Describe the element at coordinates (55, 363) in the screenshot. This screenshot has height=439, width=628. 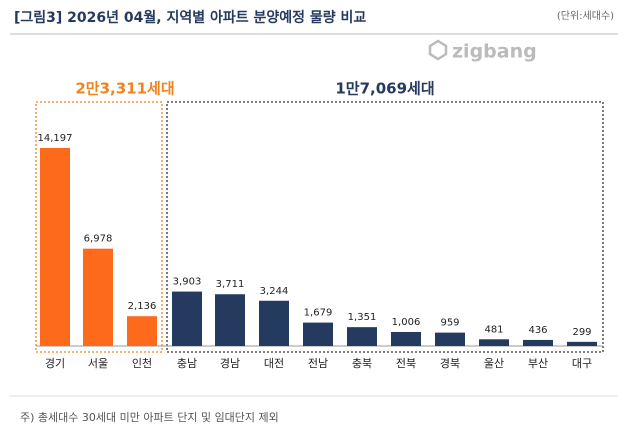
I see `x-tick-label: 경기` at that location.